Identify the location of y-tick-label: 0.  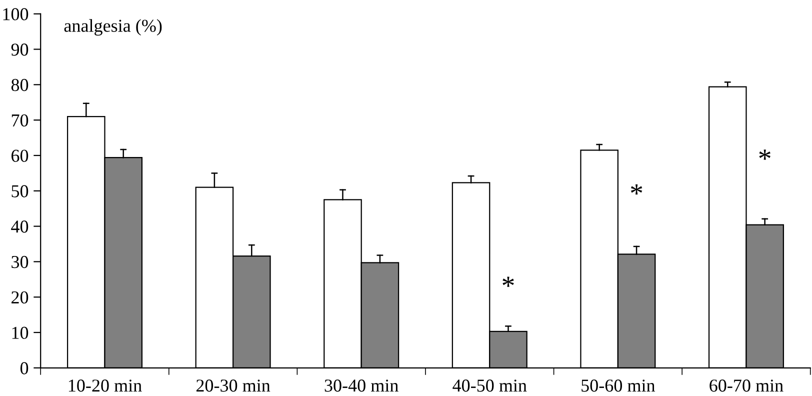
(24, 368).